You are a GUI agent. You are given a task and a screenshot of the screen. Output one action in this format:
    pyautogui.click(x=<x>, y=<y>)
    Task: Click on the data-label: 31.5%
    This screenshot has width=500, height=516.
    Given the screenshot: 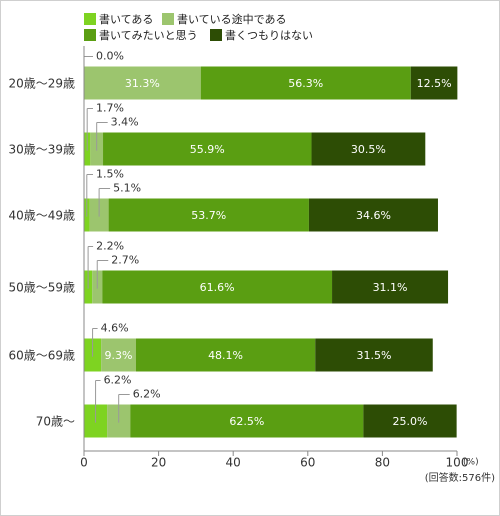 What is the action you would take?
    pyautogui.click(x=374, y=355)
    